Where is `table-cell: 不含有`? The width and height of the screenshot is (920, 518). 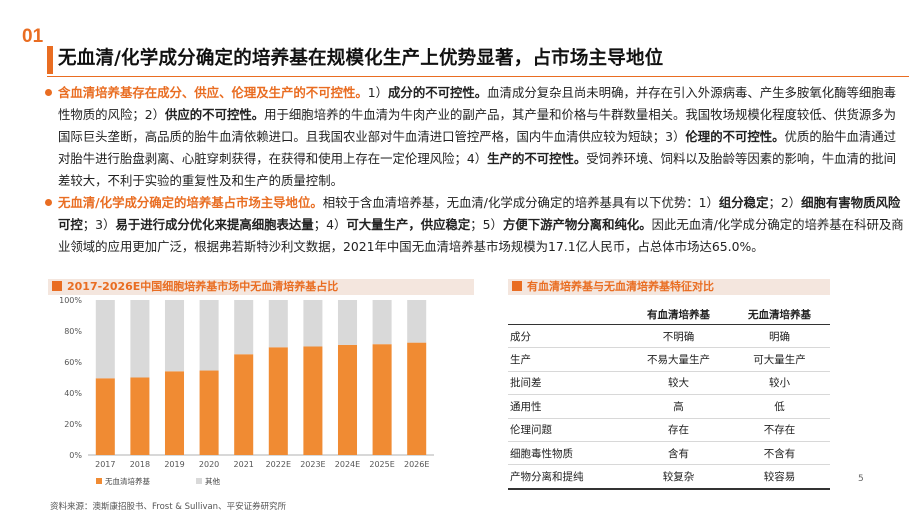 table-cell: 不含有 is located at coordinates (779, 453).